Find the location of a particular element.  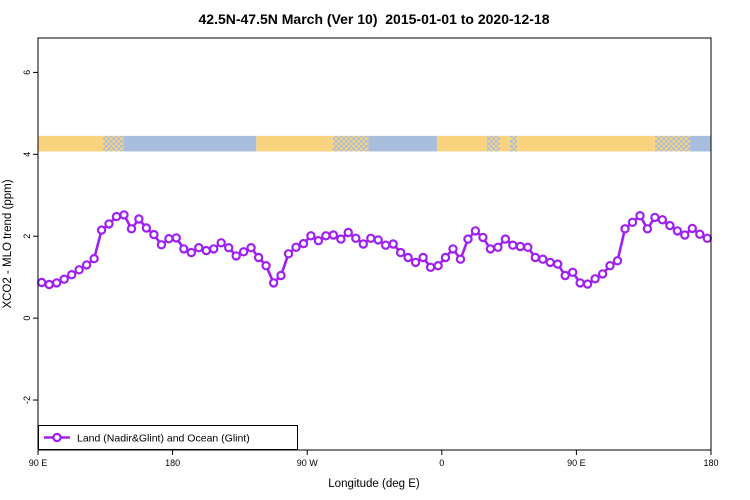

y-tick-label: 4 is located at coordinates (27, 154).